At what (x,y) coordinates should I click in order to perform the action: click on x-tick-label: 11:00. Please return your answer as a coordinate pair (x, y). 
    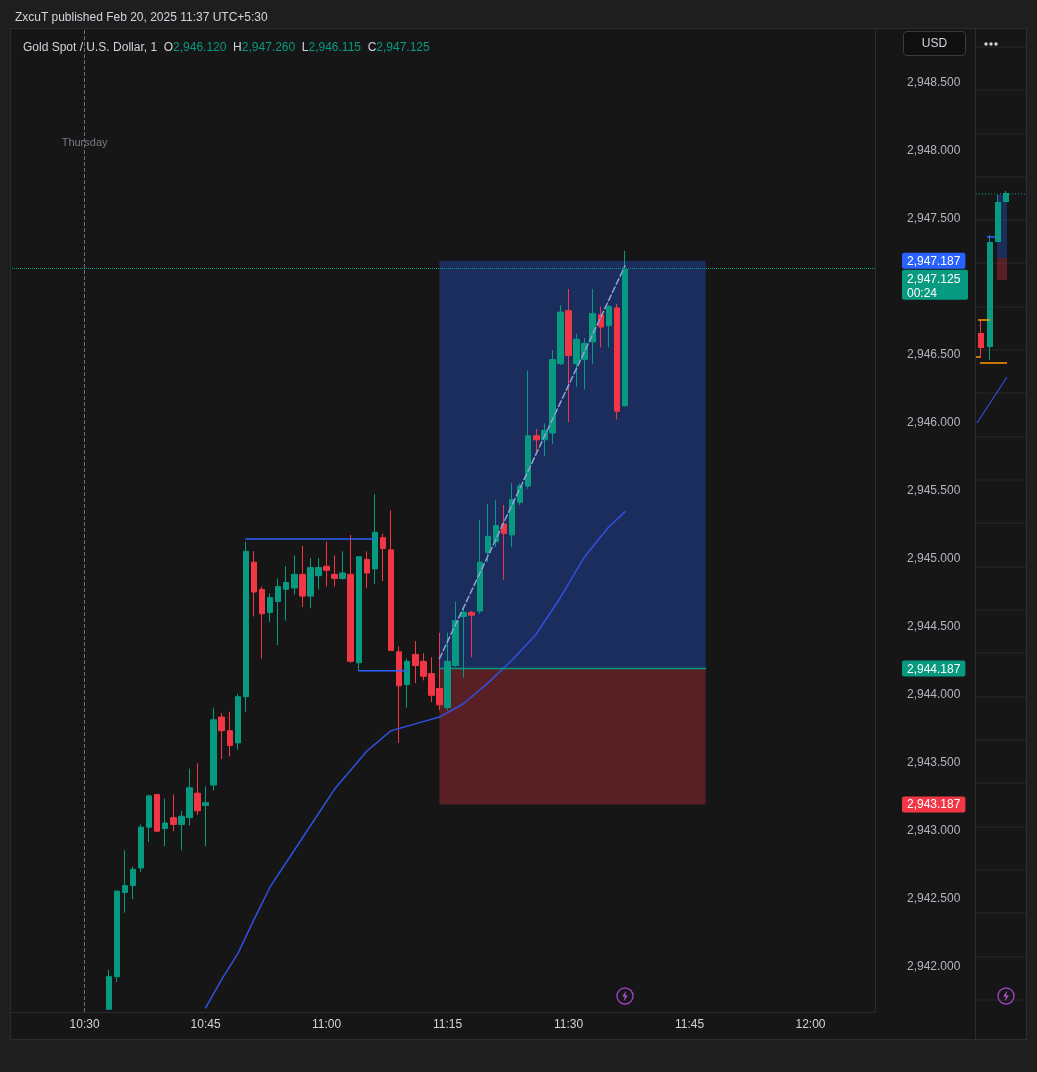
    Looking at the image, I should click on (326, 1024).